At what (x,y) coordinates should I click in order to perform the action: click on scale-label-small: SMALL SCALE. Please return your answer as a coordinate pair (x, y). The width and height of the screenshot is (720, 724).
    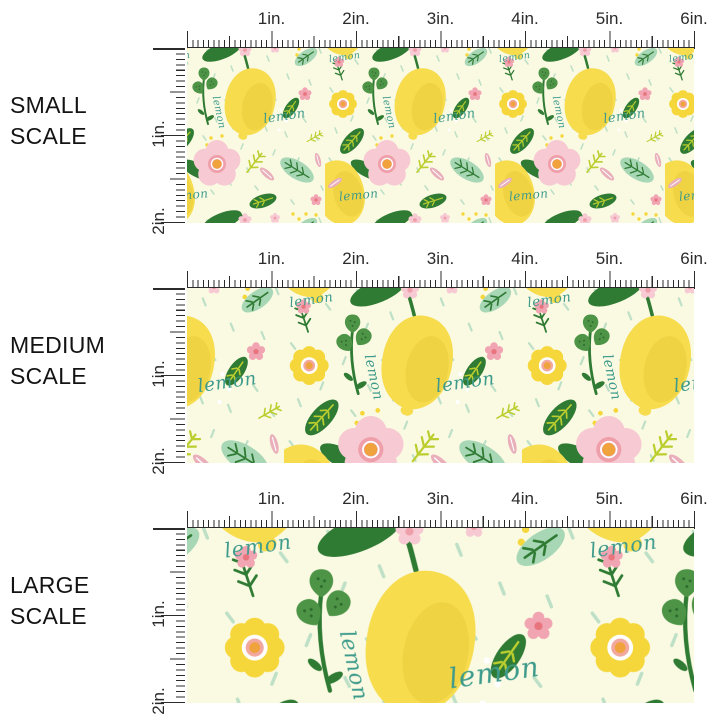
    Looking at the image, I should click on (48, 120).